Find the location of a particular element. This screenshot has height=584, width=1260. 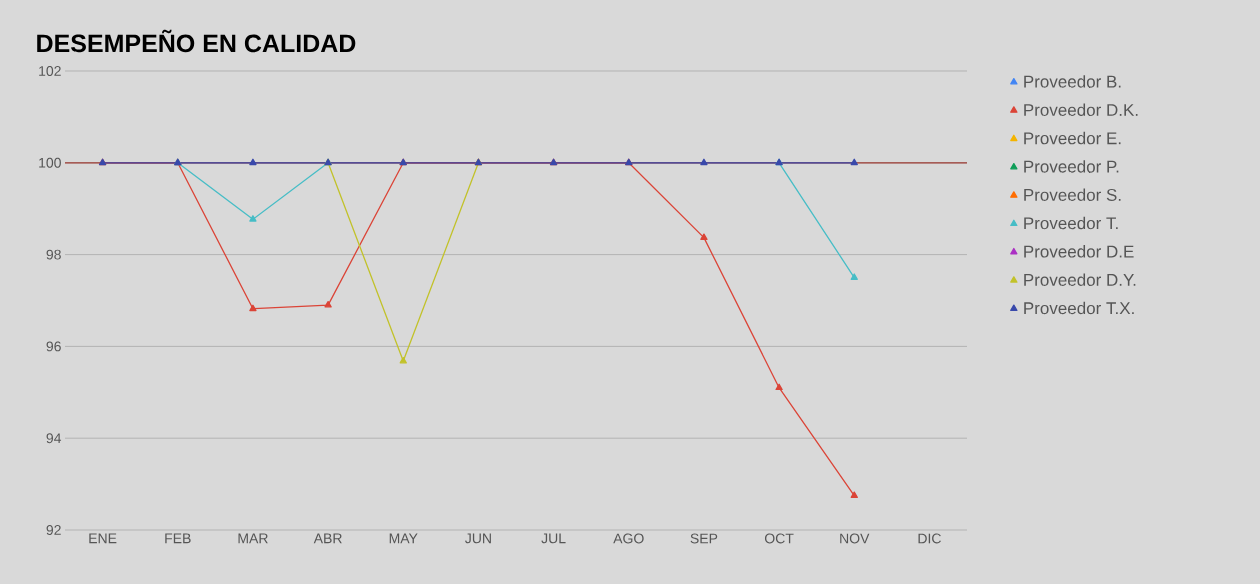

legend-label: Proveedor T. is located at coordinates (1071, 223).